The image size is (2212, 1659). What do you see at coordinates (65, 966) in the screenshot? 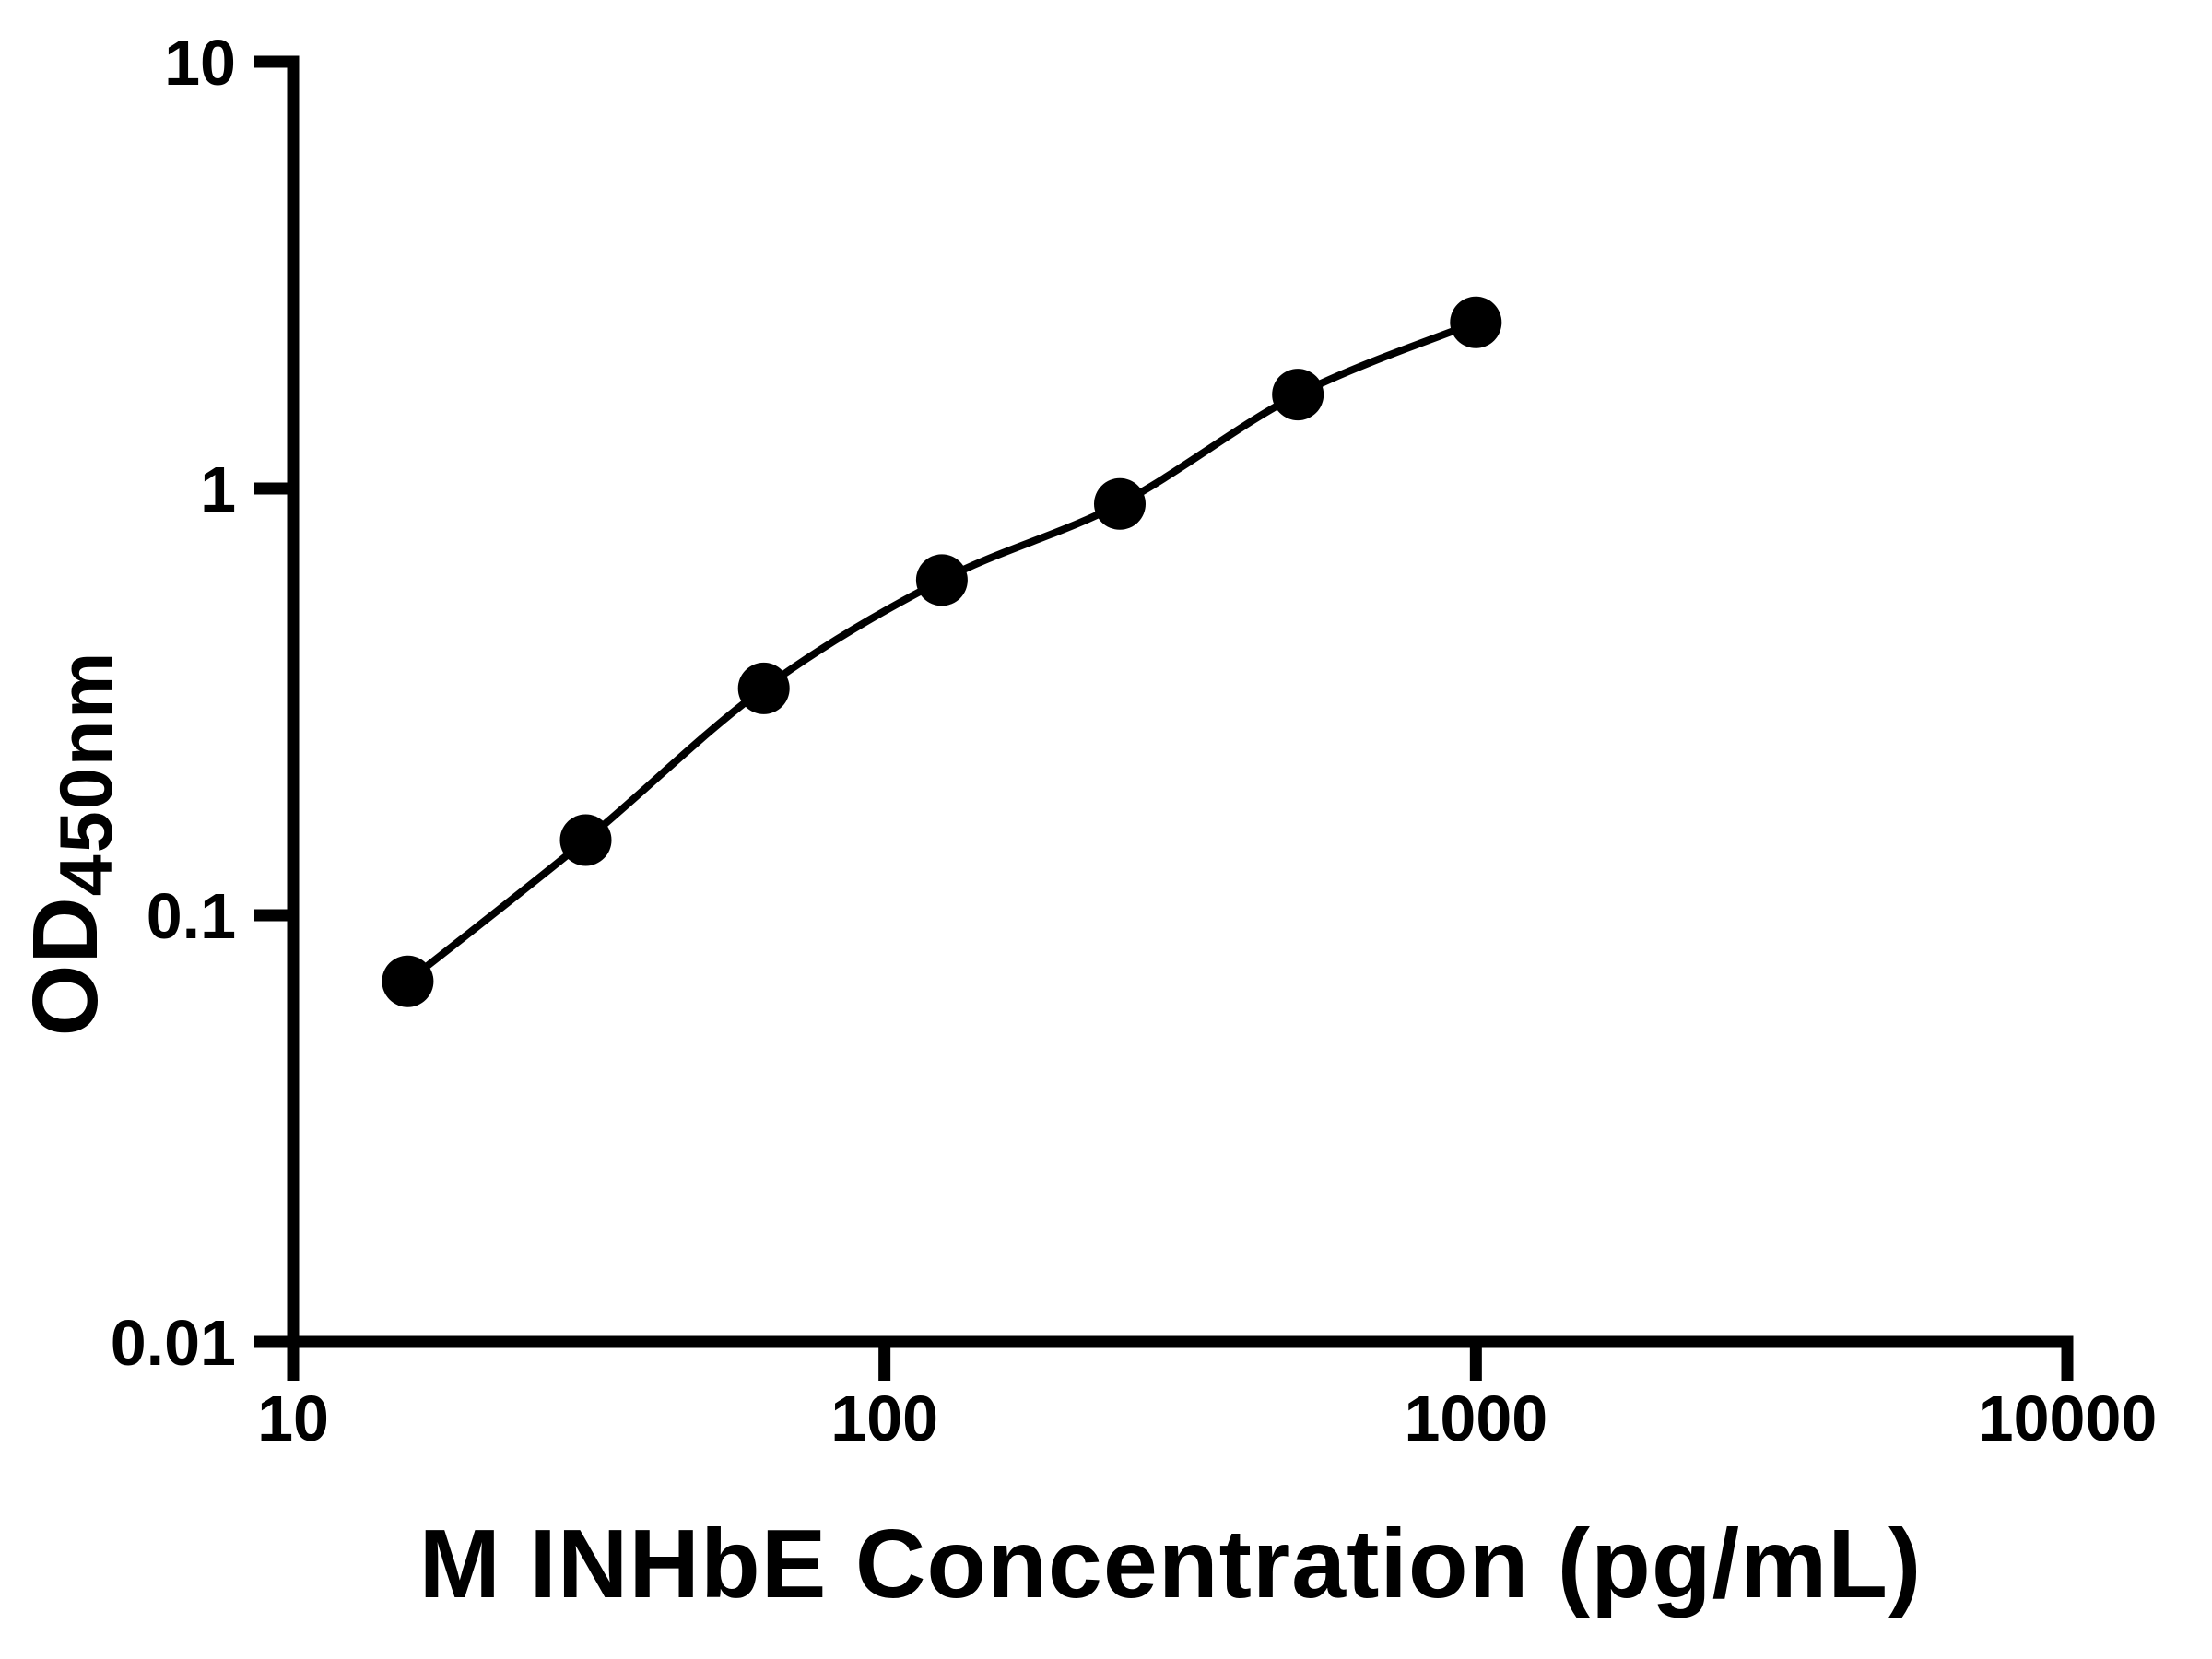
I see `y-axis-title-base: OD` at bounding box center [65, 966].